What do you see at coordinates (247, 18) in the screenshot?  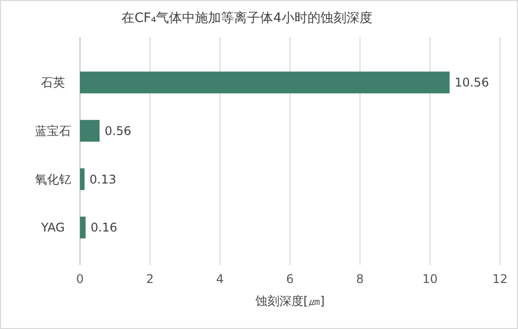 I see `chart-title: 在CF₄气体中施加等离子体4小时的蚀刻深度` at bounding box center [247, 18].